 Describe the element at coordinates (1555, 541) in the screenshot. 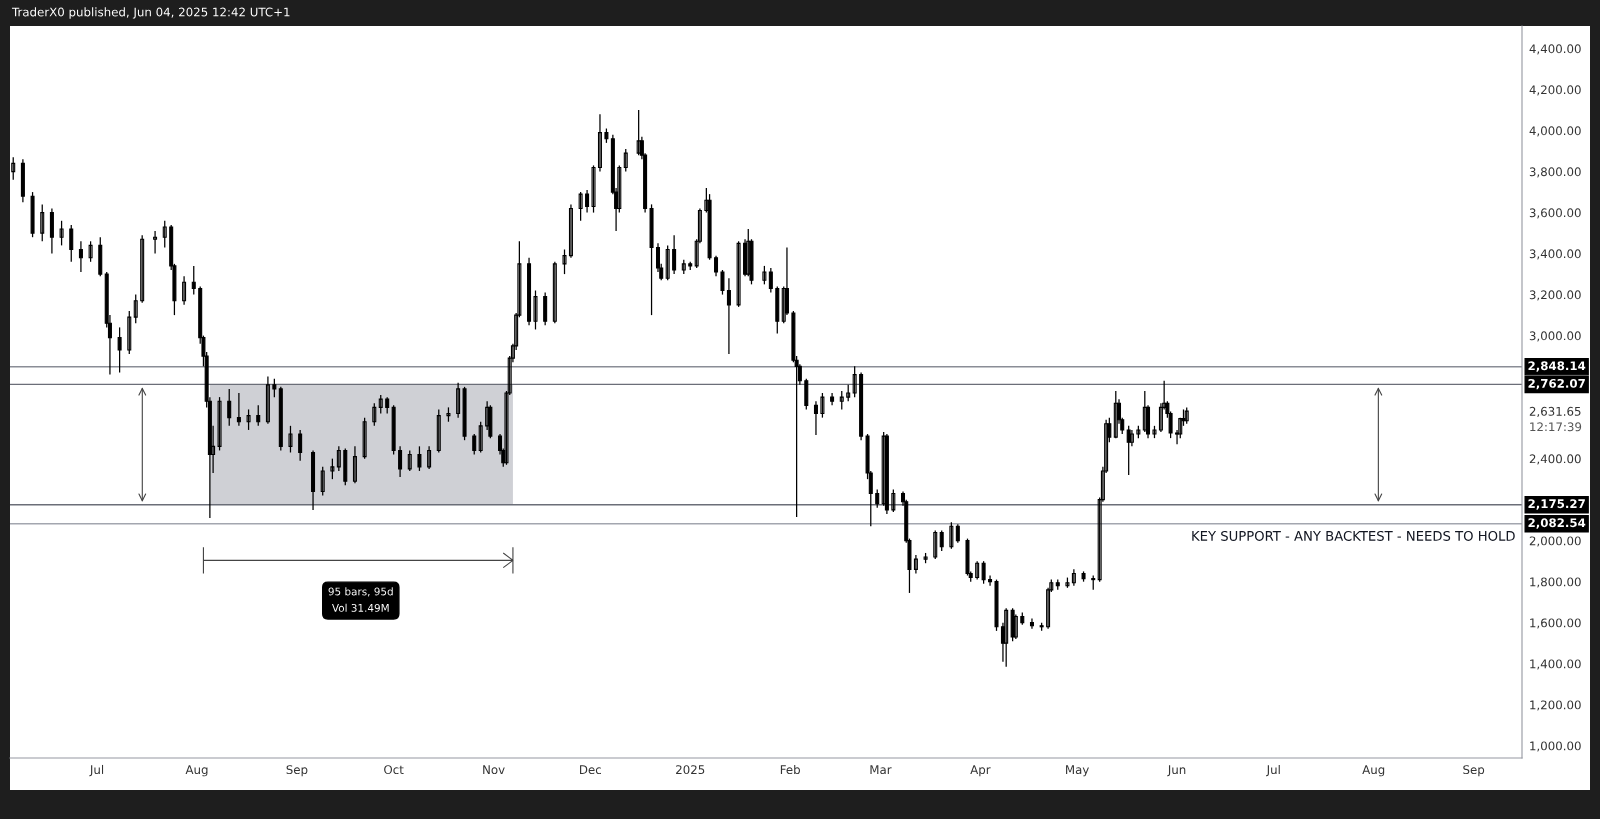

I see `y-tick-label: 2,000.00` at that location.